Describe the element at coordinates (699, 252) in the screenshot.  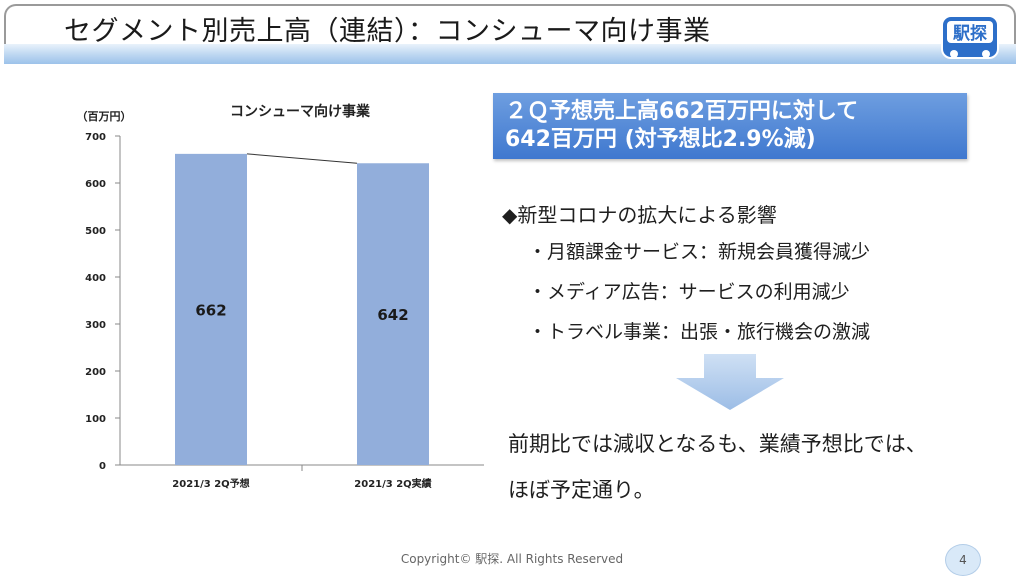
I see `impact-item: ・月額課金サービス：新規会員獲得減少` at that location.